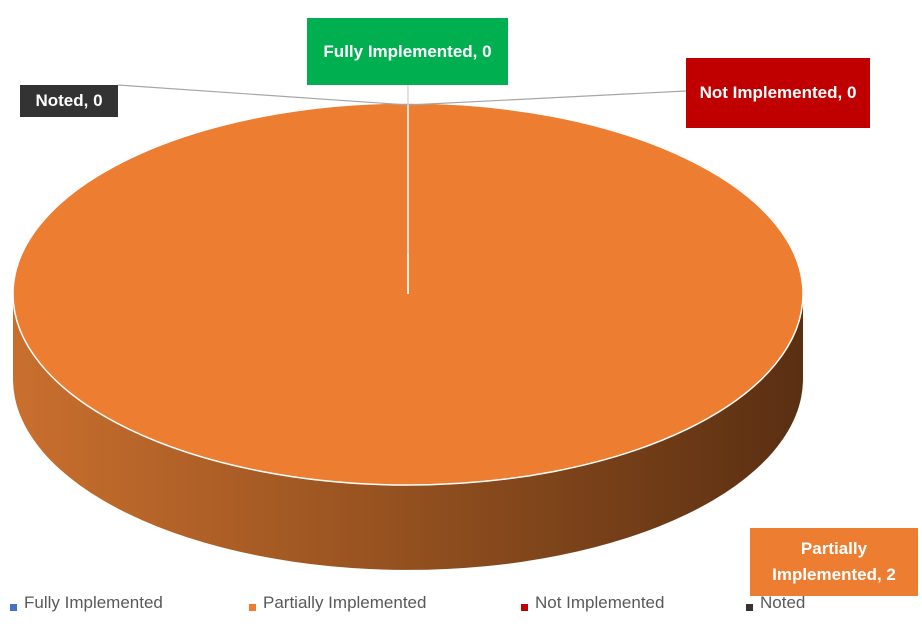  What do you see at coordinates (783, 602) in the screenshot?
I see `legend-label: Noted` at bounding box center [783, 602].